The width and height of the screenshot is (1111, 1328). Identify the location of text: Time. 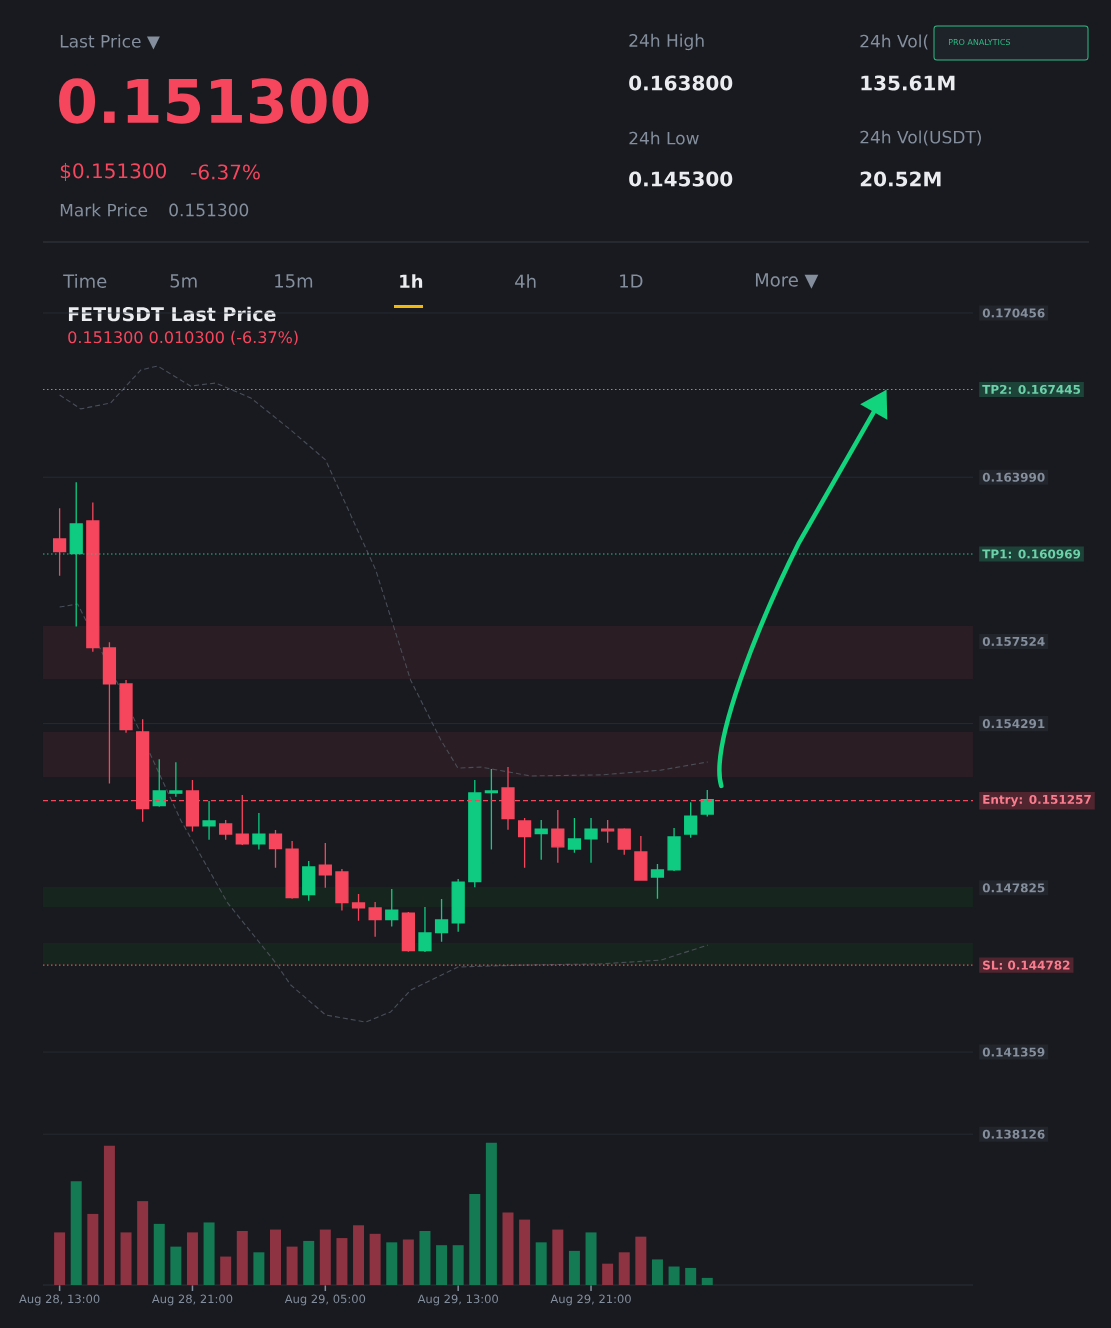
(85, 281).